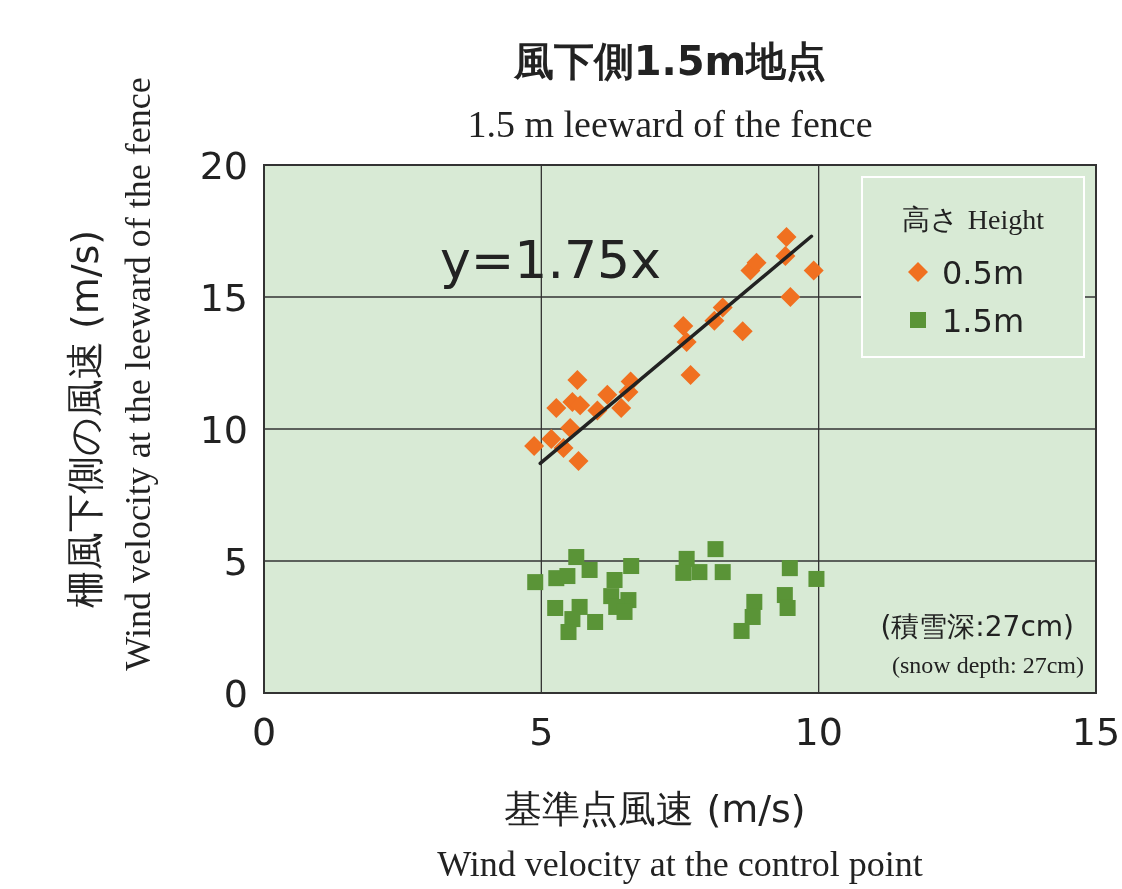  What do you see at coordinates (977, 626) in the screenshot?
I see `annotation: (積雪深:27cm)` at bounding box center [977, 626].